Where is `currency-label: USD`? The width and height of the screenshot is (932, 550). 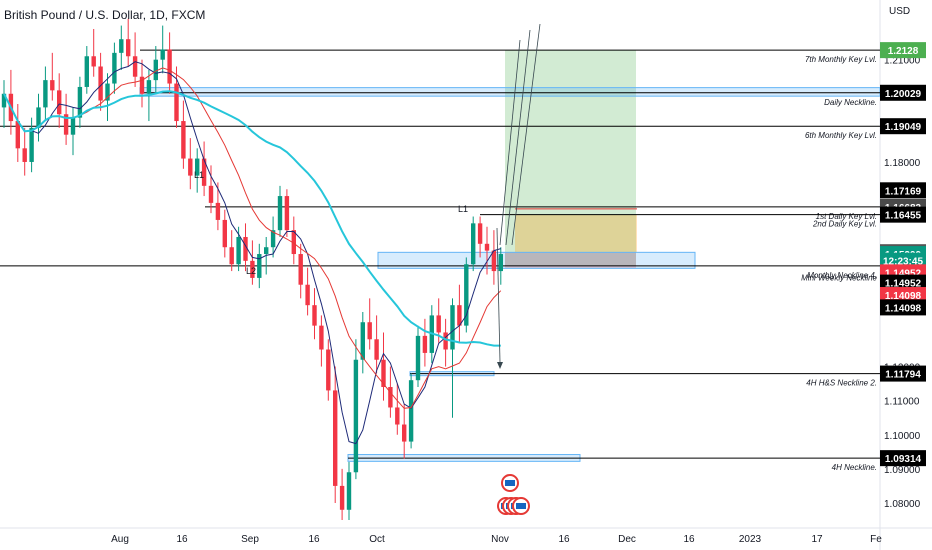
currency-label: USD is located at coordinates (900, 11).